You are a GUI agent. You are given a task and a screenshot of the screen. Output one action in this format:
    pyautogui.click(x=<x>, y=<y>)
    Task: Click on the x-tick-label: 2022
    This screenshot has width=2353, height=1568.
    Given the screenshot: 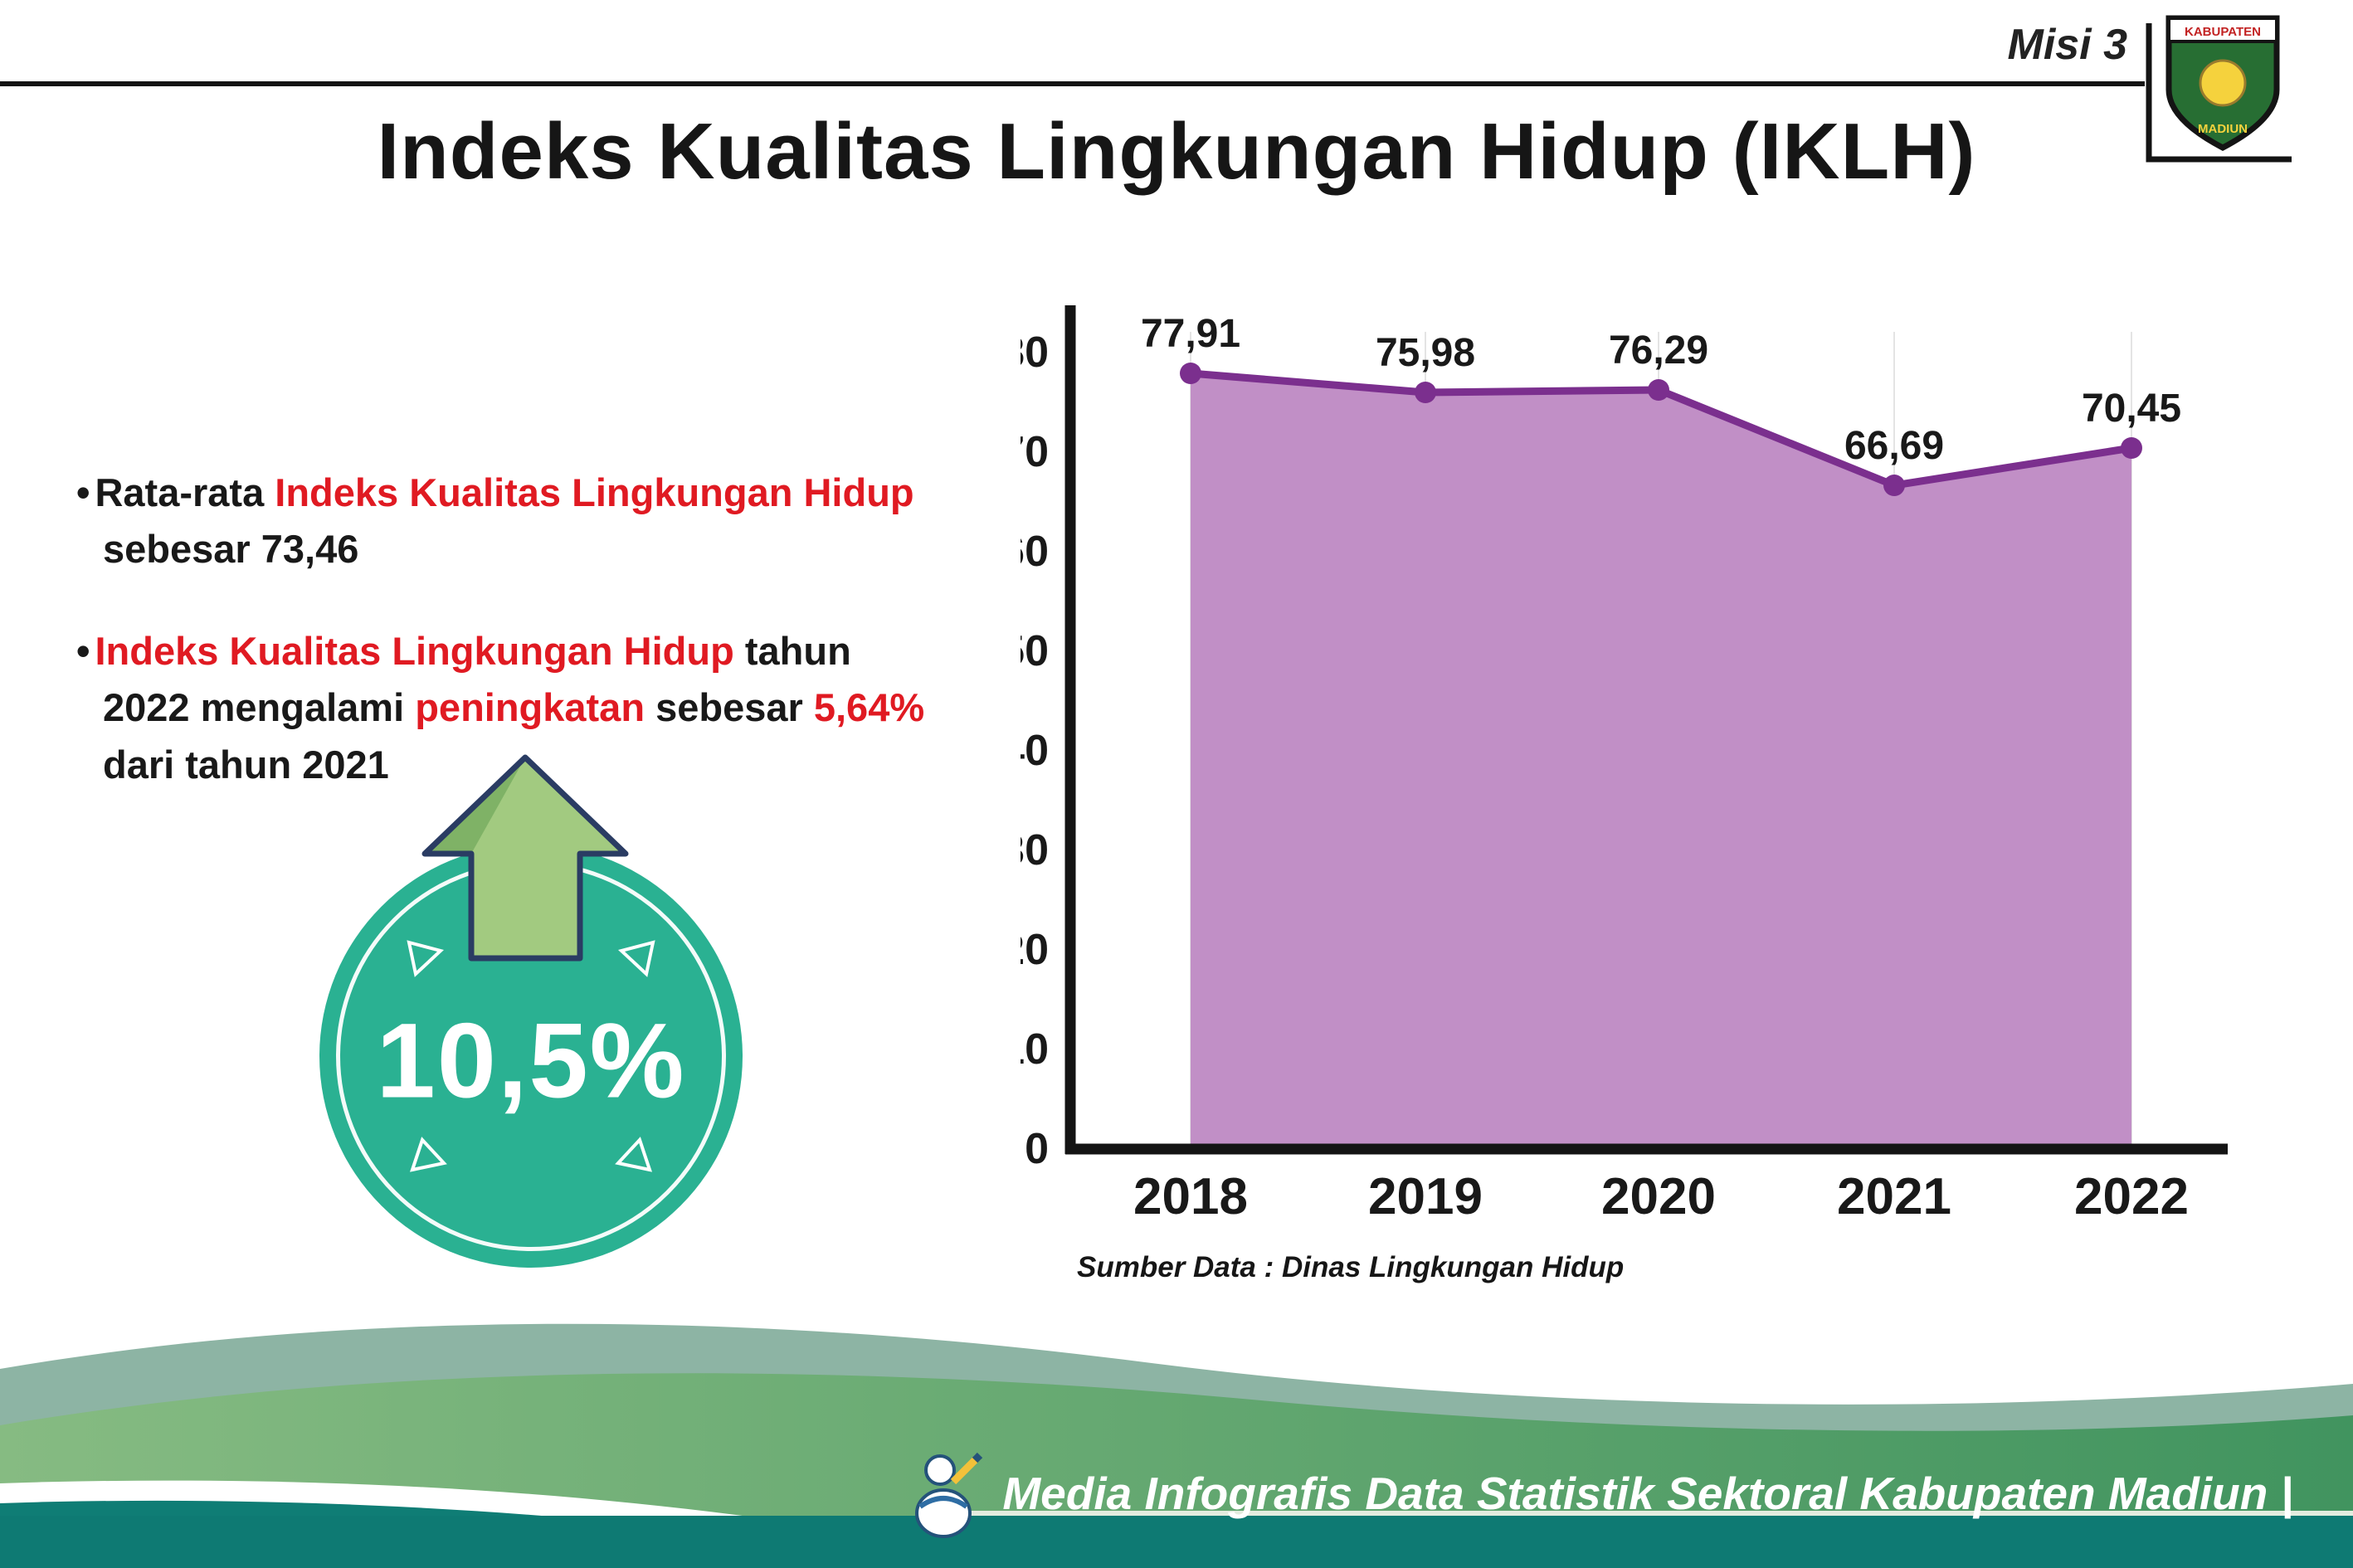 What is the action you would take?
    pyautogui.click(x=2131, y=1196)
    